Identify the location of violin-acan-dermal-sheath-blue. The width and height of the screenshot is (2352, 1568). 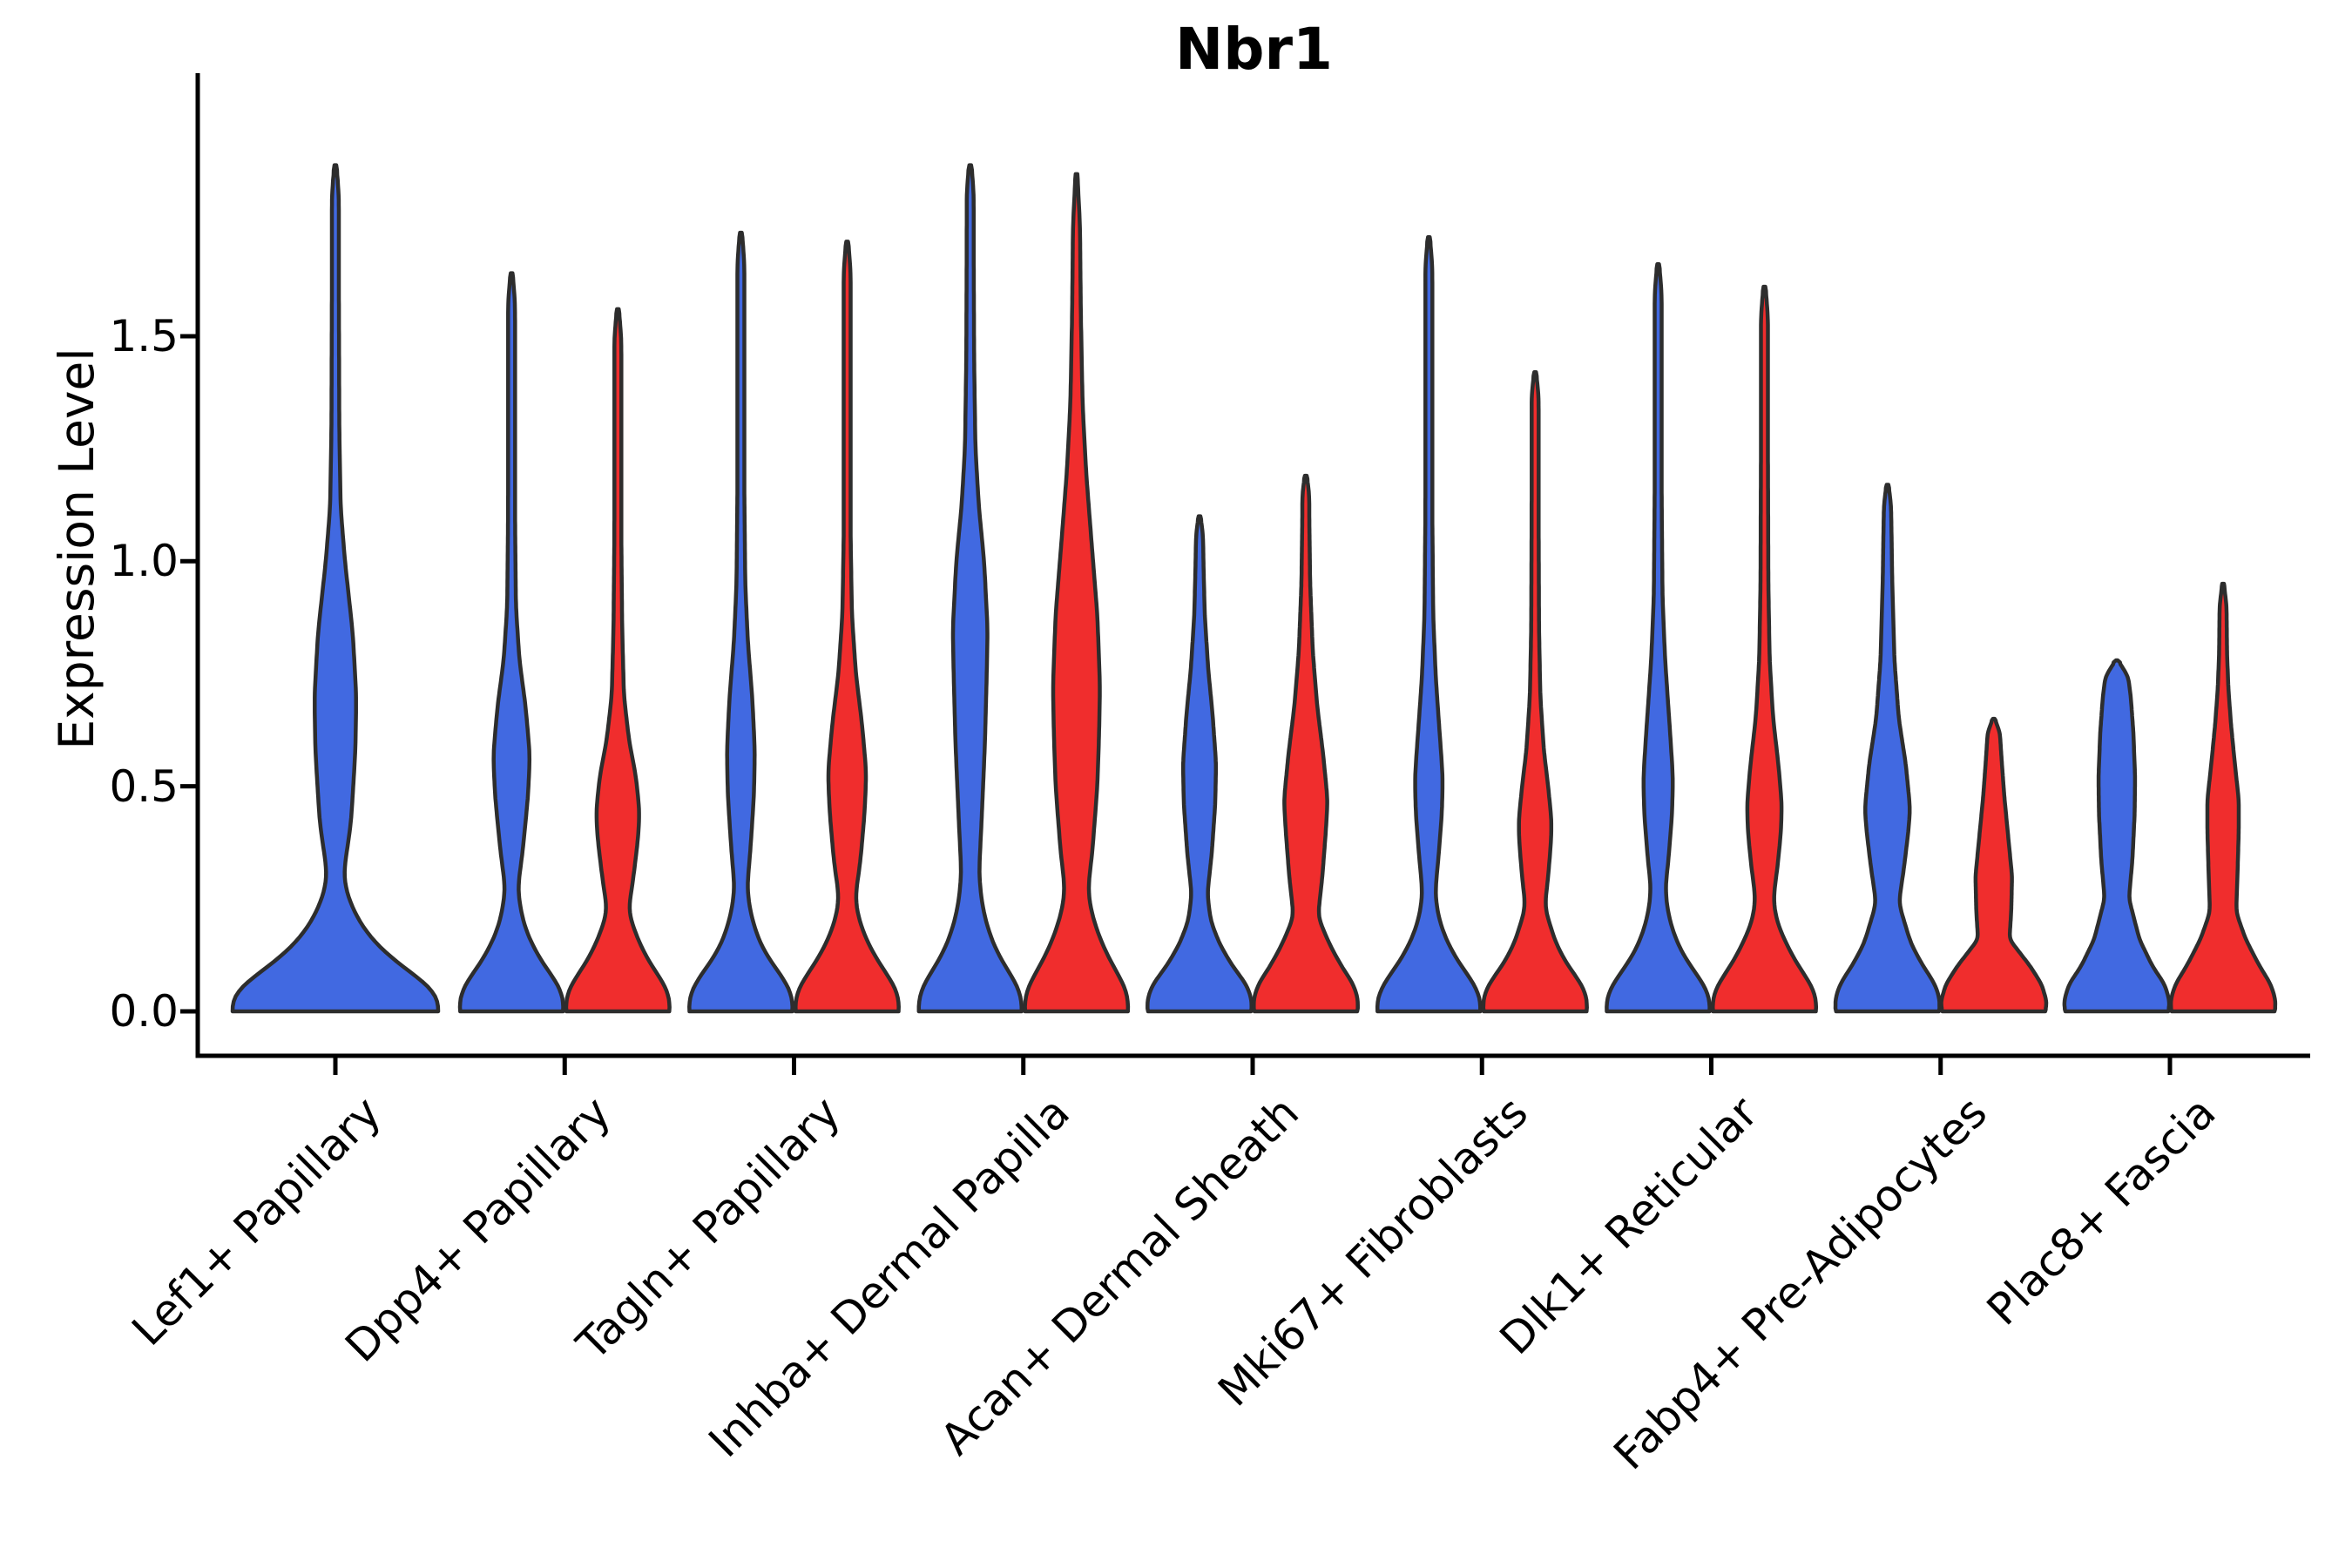
(1200, 764).